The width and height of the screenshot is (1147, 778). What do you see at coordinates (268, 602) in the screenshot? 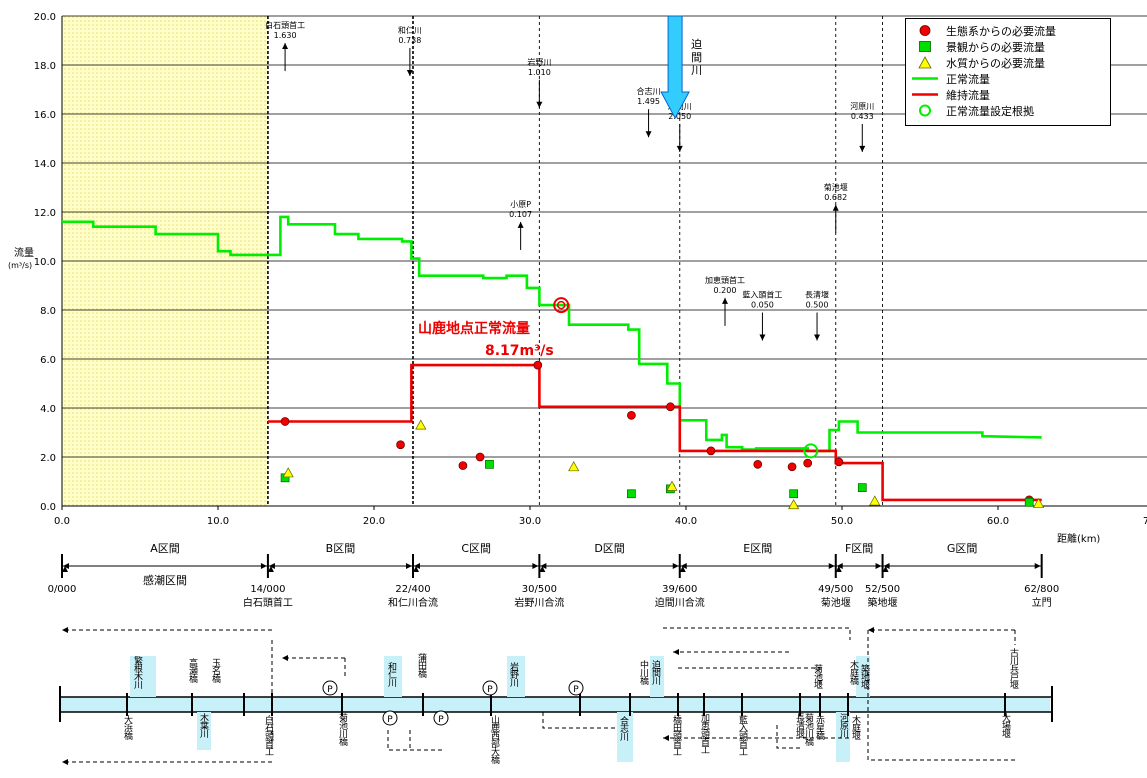
I see `section-point-name: 白石頭首工` at bounding box center [268, 602].